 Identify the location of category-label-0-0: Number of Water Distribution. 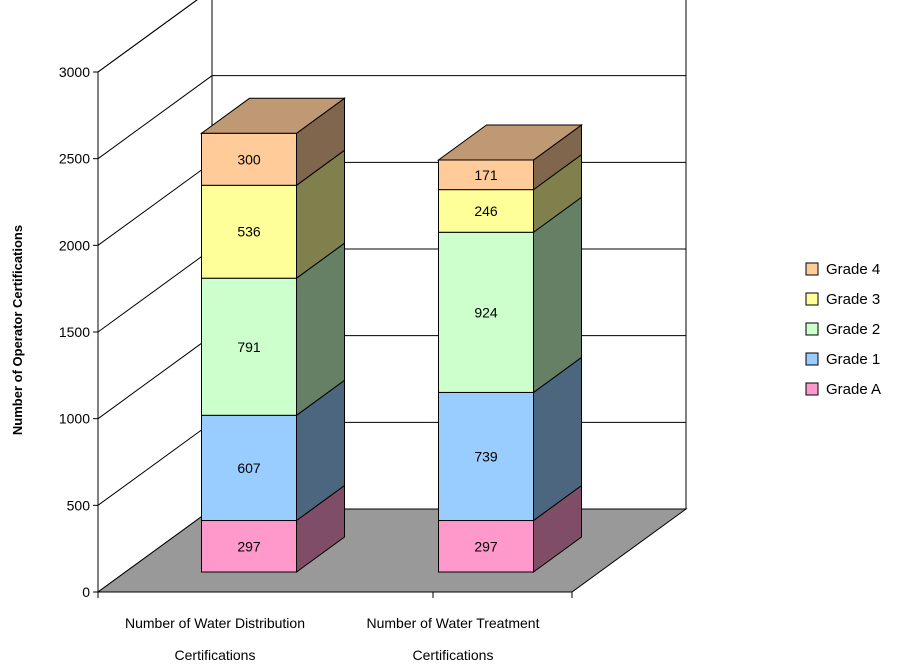
(215, 623).